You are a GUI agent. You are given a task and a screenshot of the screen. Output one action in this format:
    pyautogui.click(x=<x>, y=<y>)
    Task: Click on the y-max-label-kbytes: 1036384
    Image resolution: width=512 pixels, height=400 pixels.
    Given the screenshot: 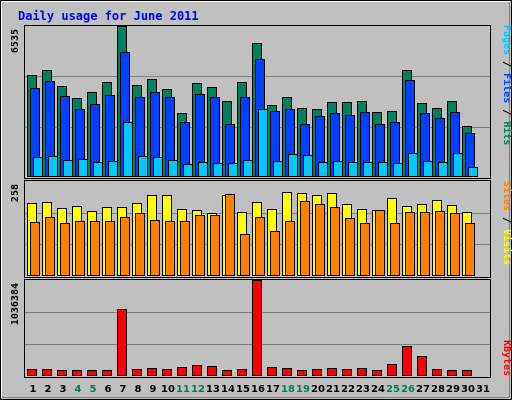 What is the action you would take?
    pyautogui.click(x=15, y=304)
    